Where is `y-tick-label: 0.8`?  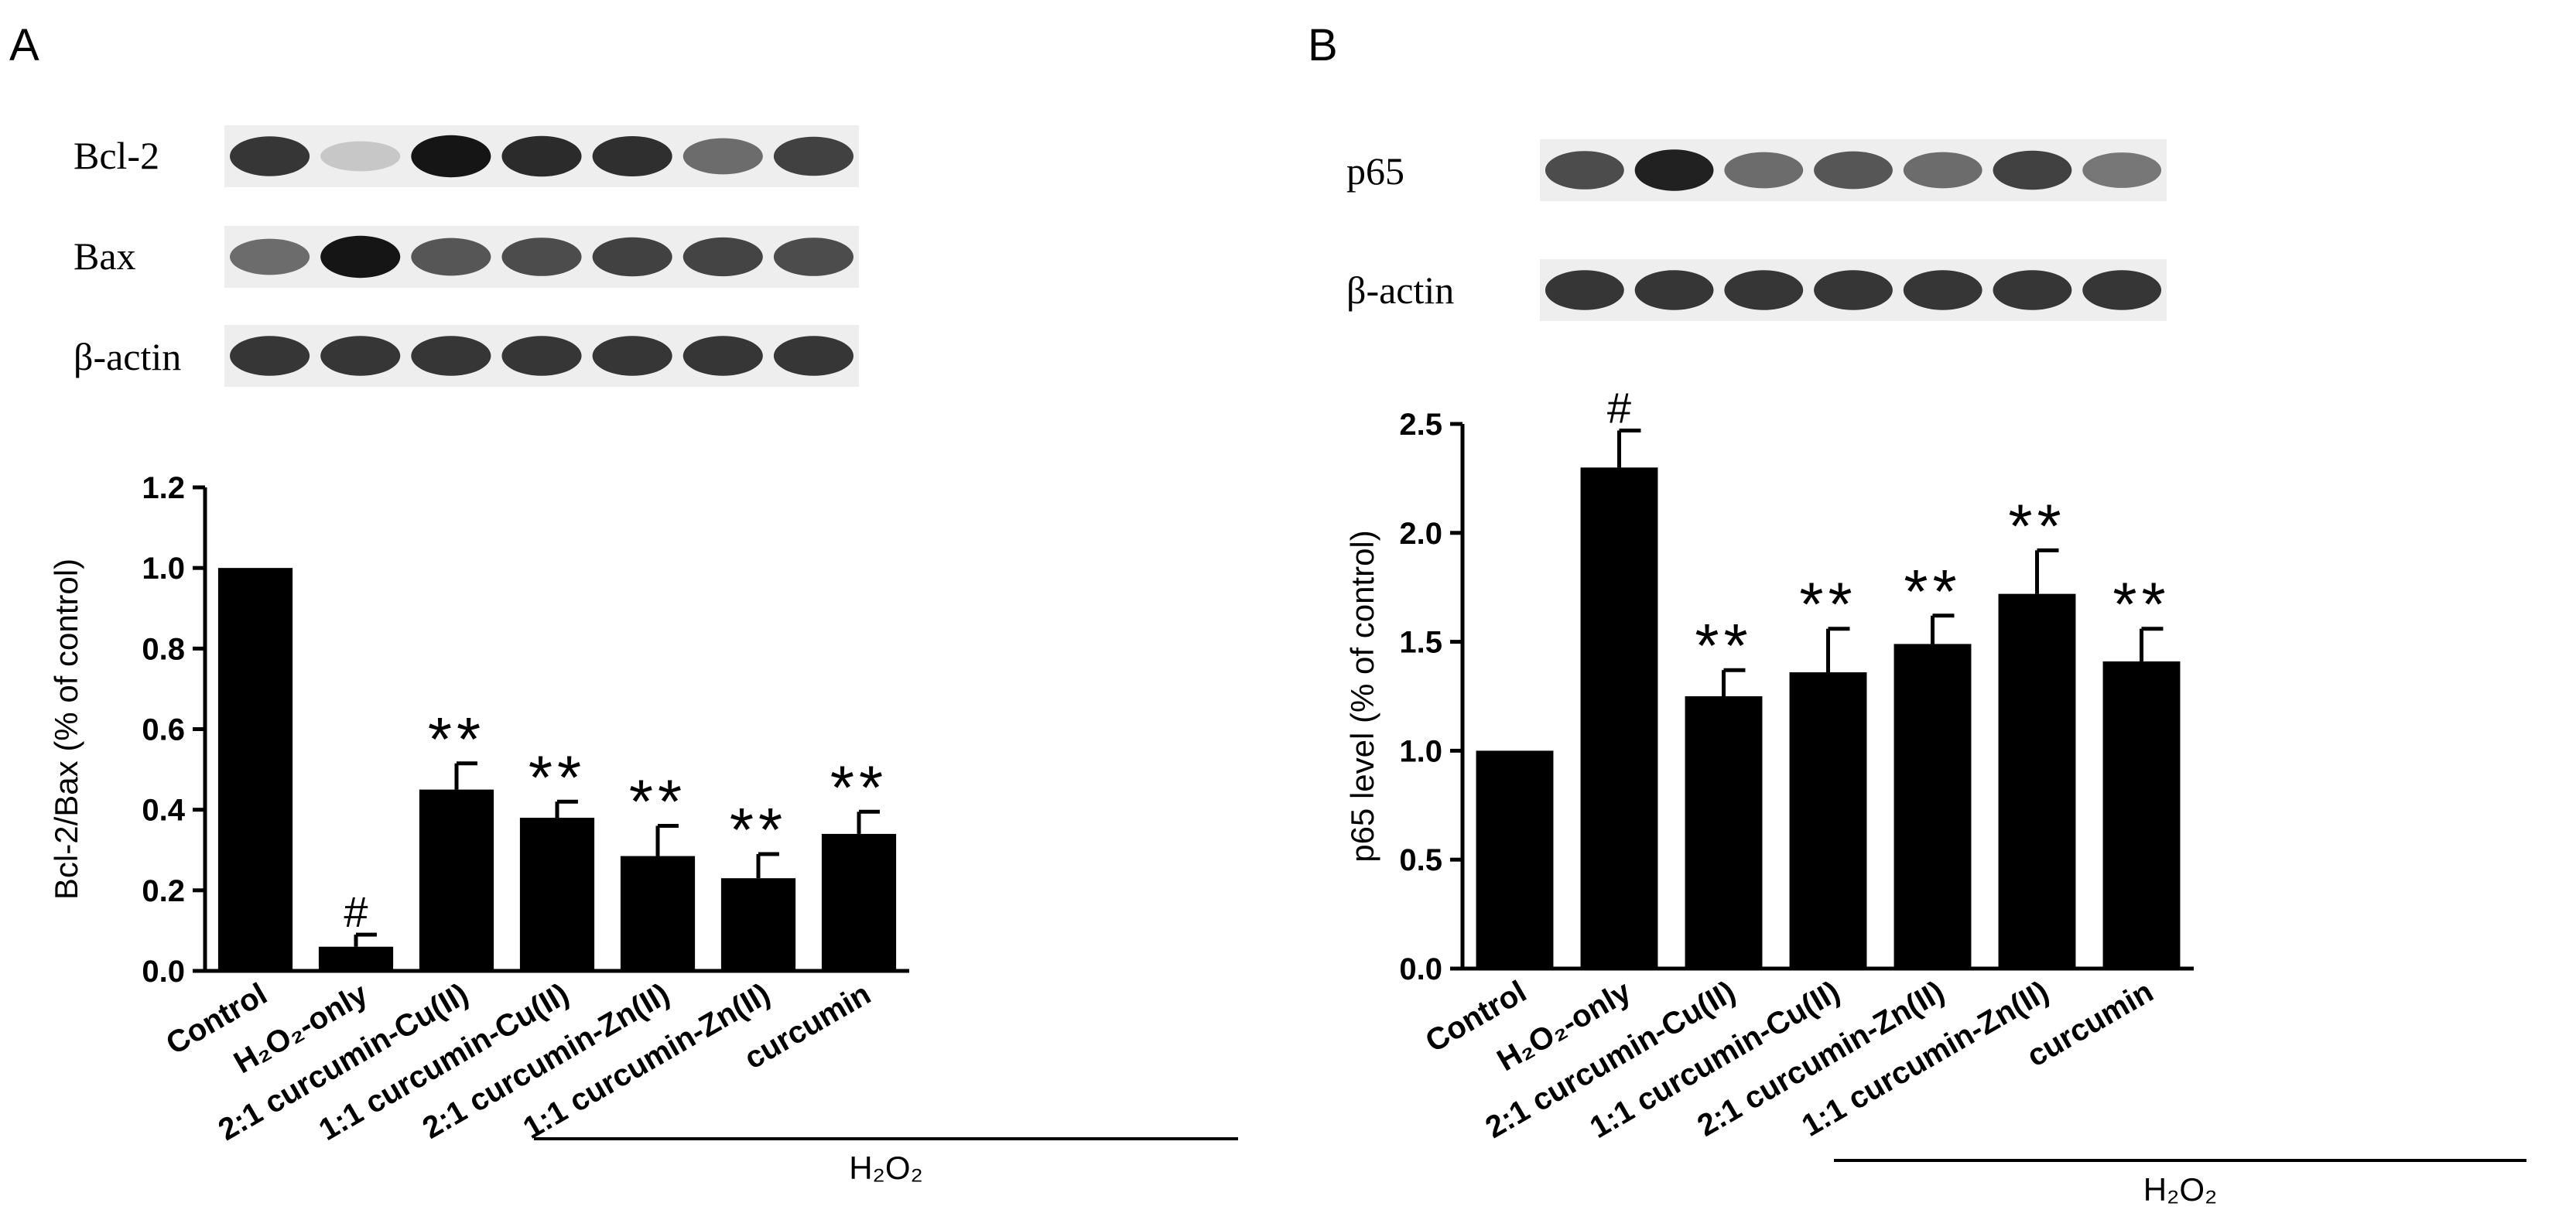
y-tick-label: 0.8 is located at coordinates (164, 649).